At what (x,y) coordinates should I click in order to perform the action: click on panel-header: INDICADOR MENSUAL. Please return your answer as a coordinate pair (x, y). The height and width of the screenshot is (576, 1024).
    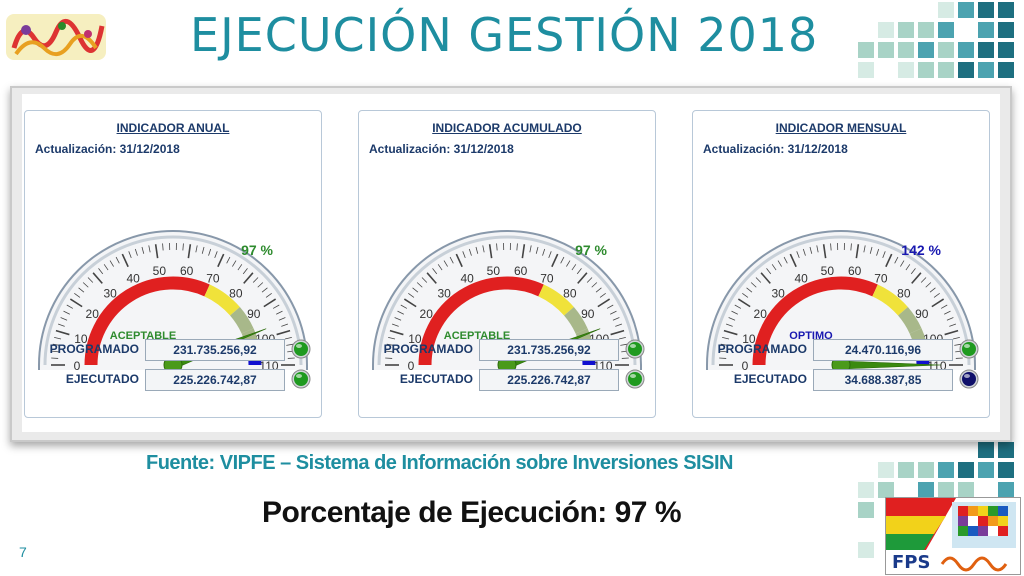
    Looking at the image, I should click on (841, 128).